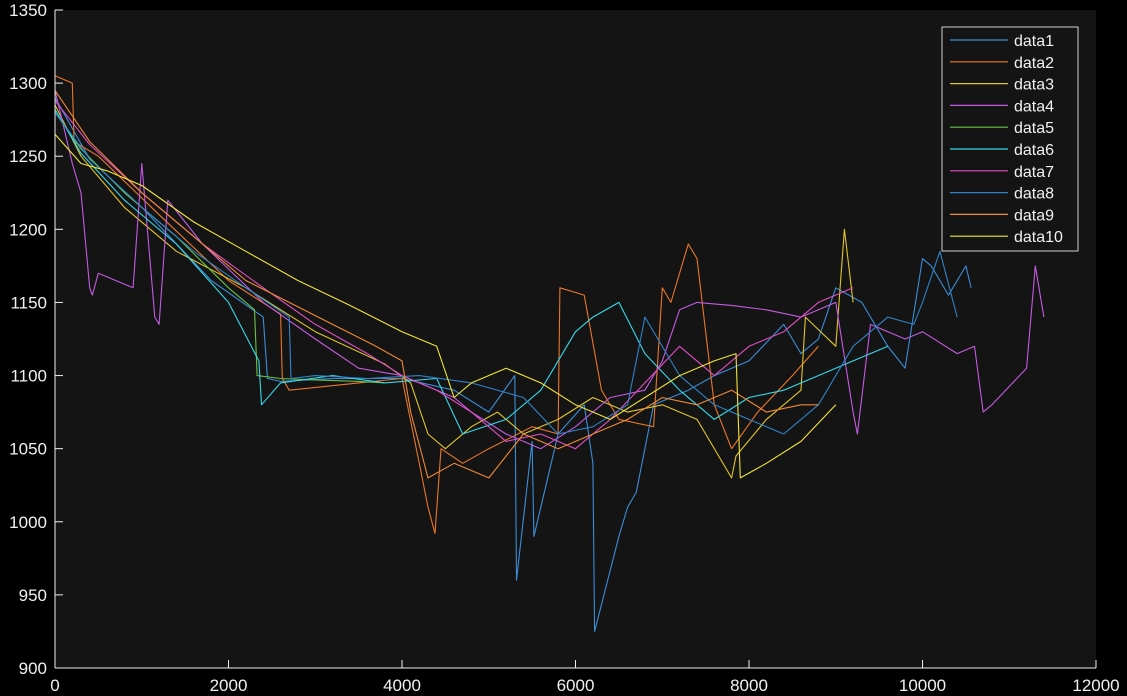  Describe the element at coordinates (922, 685) in the screenshot. I see `x-tick-label: 10000` at that location.